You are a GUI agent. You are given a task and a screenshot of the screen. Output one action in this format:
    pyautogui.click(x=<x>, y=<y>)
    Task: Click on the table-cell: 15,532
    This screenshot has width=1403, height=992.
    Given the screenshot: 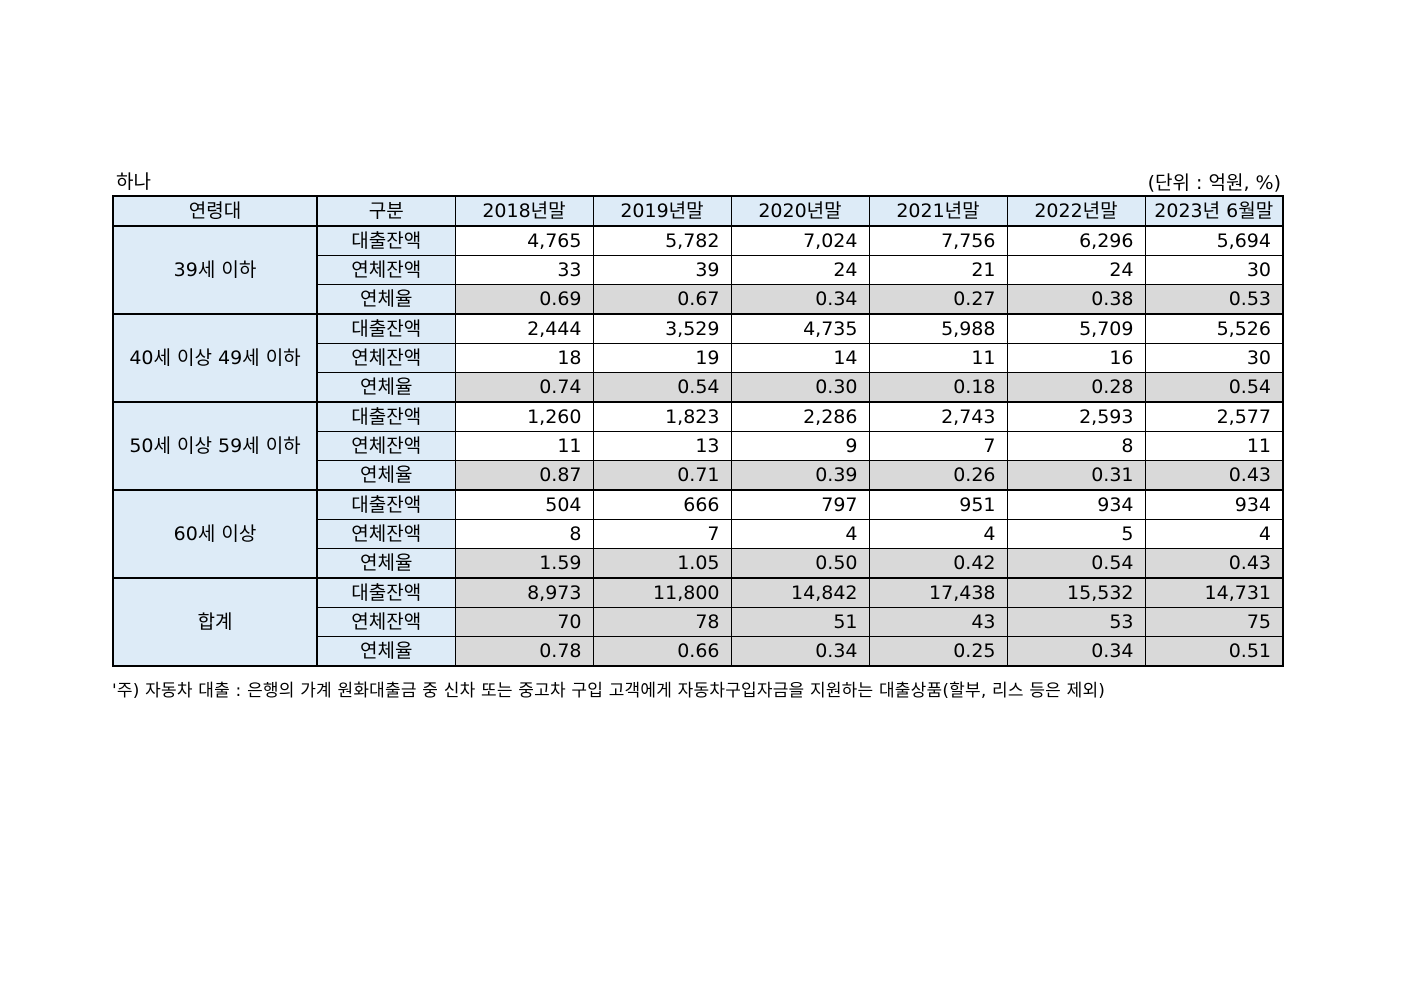 What is the action you would take?
    pyautogui.click(x=1076, y=592)
    